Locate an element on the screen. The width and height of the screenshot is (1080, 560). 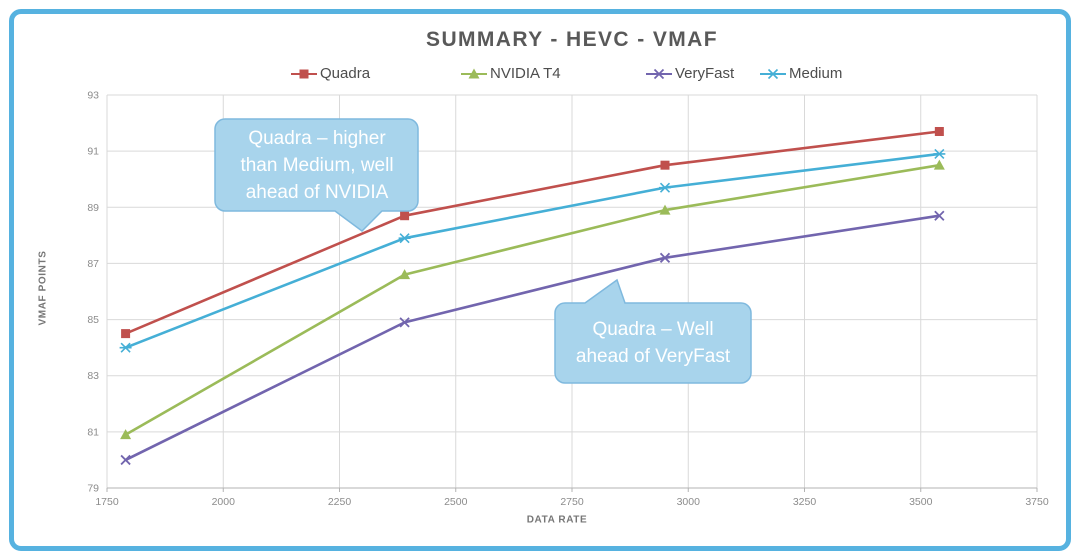
callout-line: ahead of VeryFast is located at coordinates (653, 356).